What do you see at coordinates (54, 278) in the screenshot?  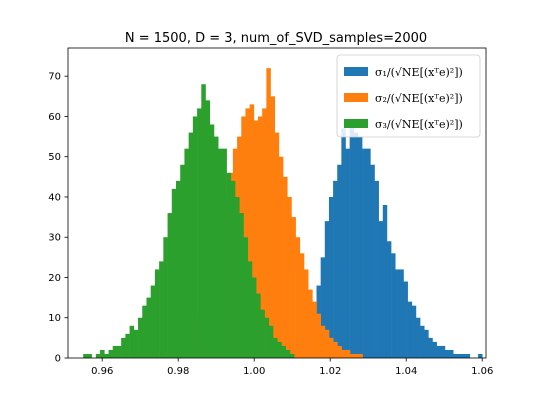 I see `y-tick-label: 20` at bounding box center [54, 278].